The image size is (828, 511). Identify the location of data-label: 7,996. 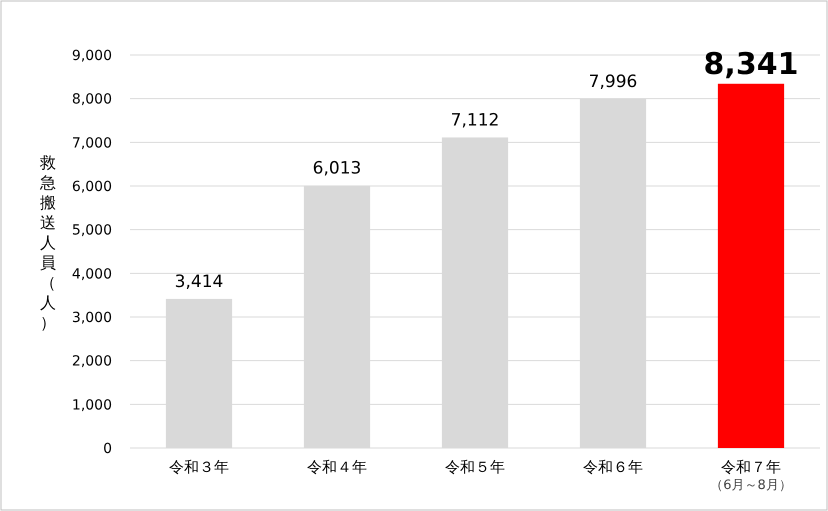
(613, 82).